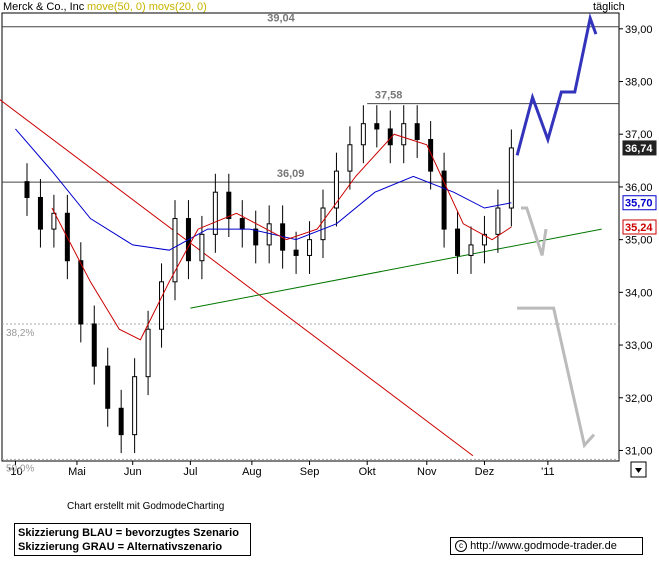  I want to click on price-tag-label: 35,24, so click(639, 228).